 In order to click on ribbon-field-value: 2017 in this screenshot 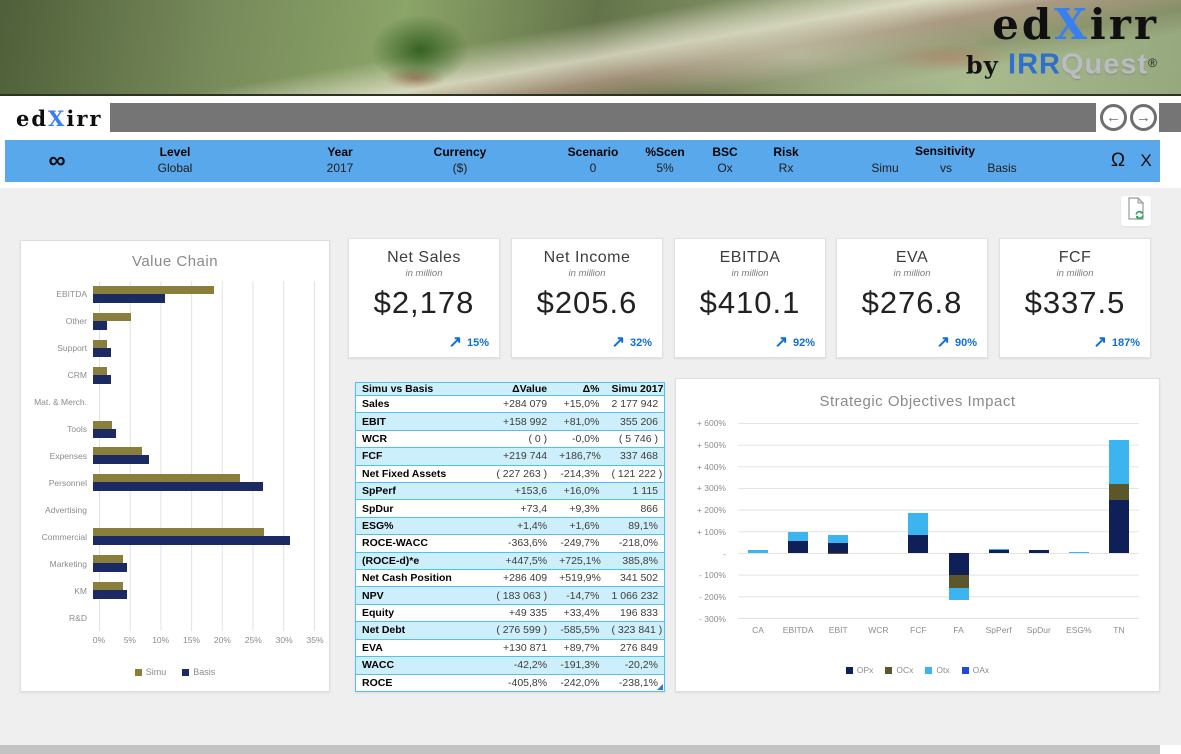, I will do `click(340, 168)`.